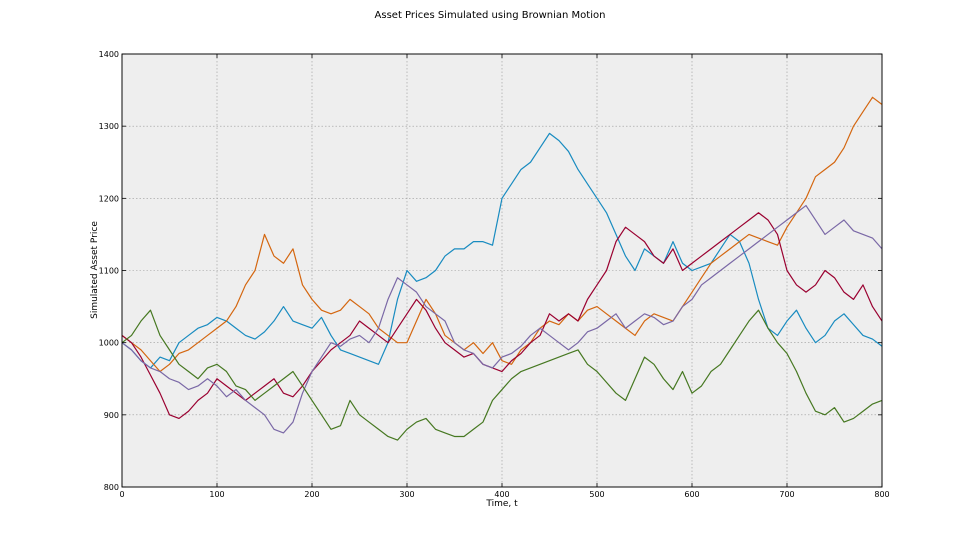 This screenshot has height=541, width=980. I want to click on x-tick-label: 800, so click(881, 494).